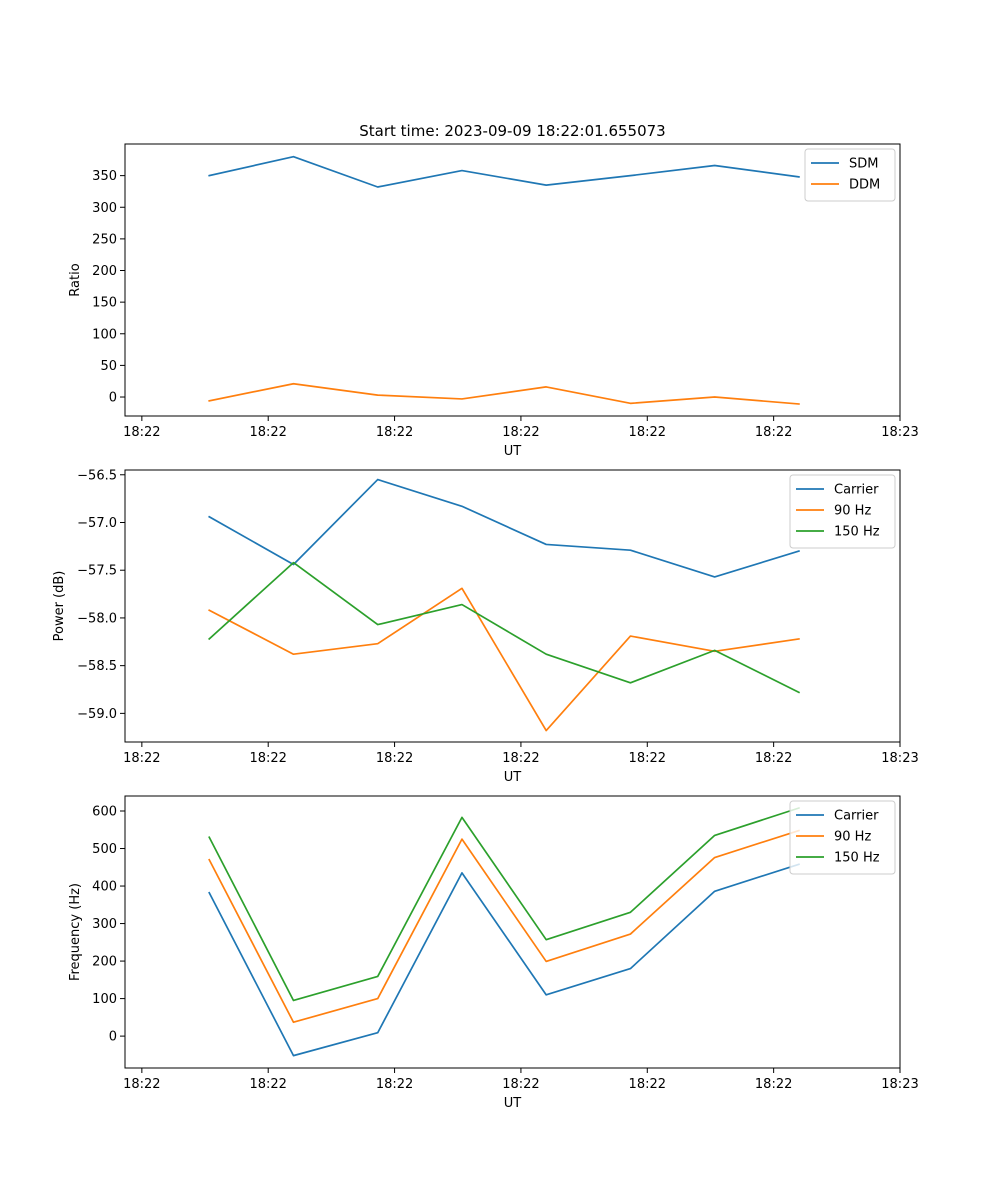 Image resolution: width=1000 pixels, height=1200 pixels. What do you see at coordinates (864, 185) in the screenshot?
I see `legend-label: DDM` at bounding box center [864, 185].